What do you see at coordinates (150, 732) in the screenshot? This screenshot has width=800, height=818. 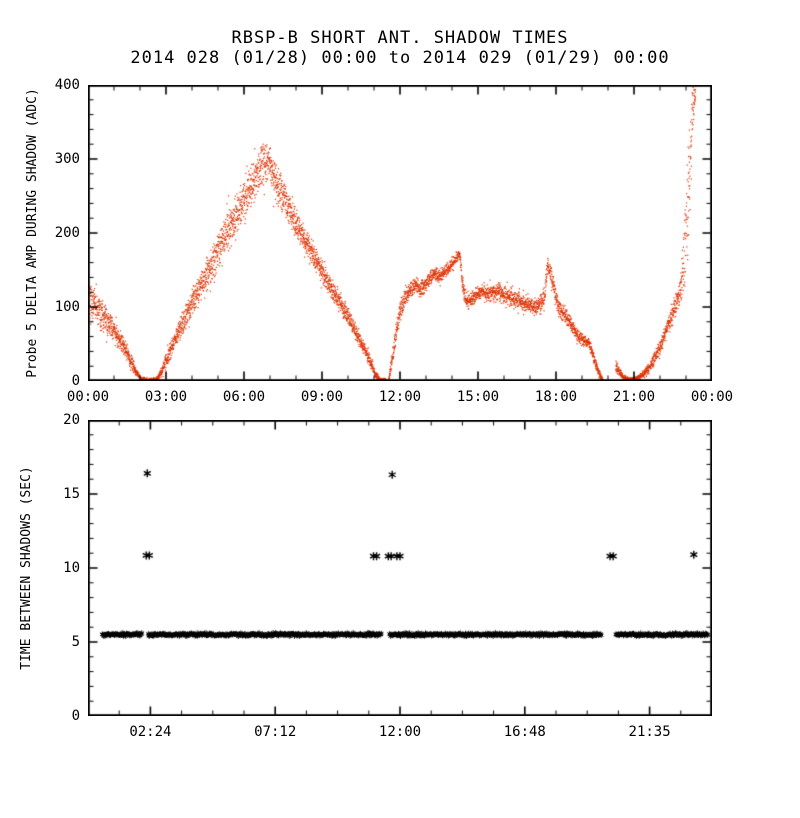 I see `bottom-x-tick-label: 02:24` at bounding box center [150, 732].